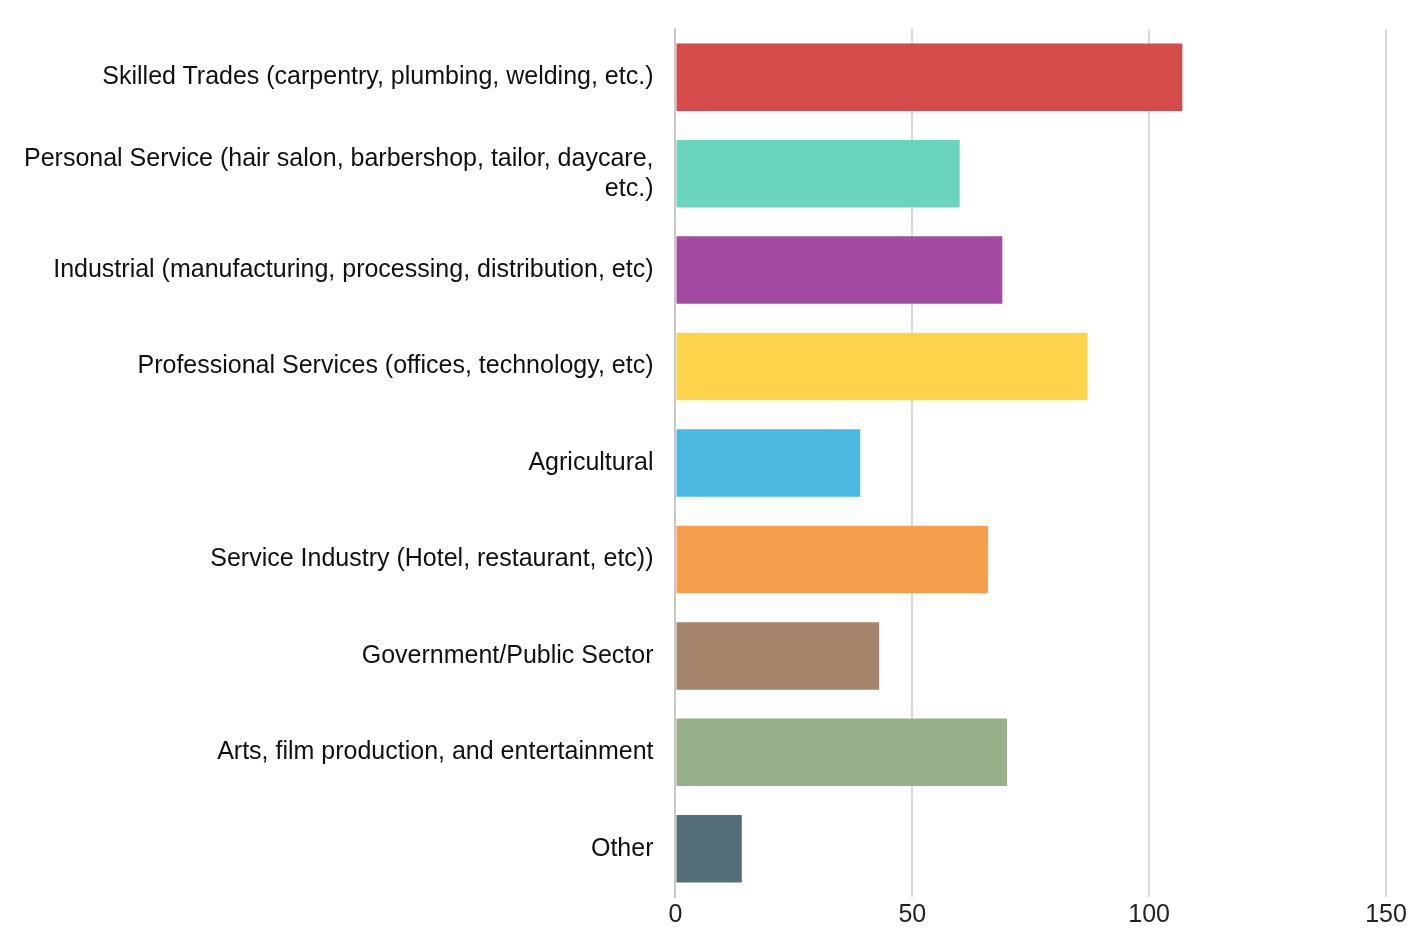  I want to click on x-tick-label: 100, so click(1149, 912).